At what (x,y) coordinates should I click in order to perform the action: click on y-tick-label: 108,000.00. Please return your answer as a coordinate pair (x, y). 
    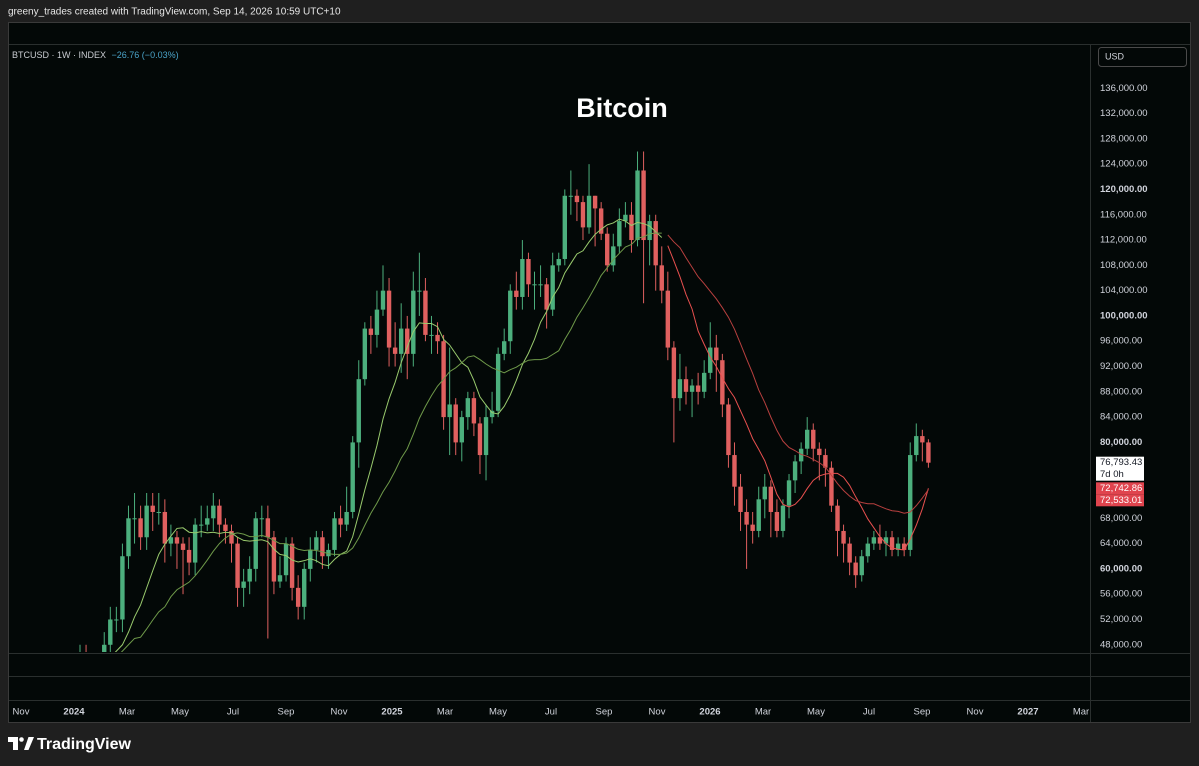
    Looking at the image, I should click on (1124, 265).